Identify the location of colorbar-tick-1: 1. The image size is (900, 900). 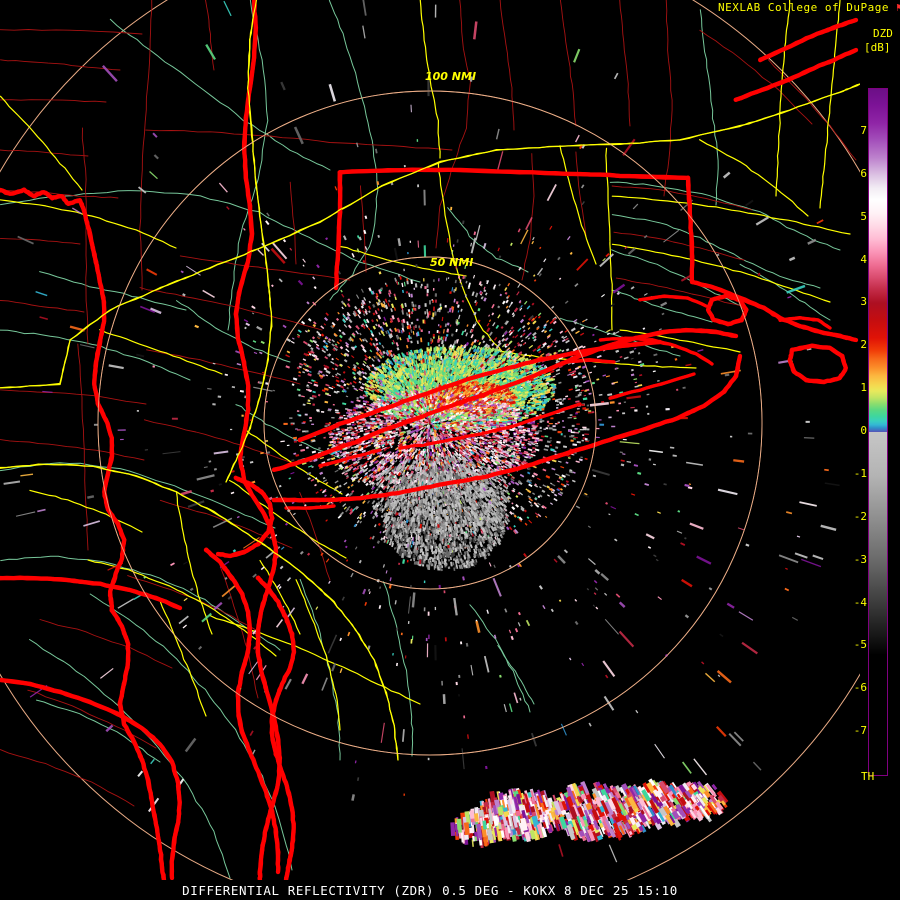
(863, 388).